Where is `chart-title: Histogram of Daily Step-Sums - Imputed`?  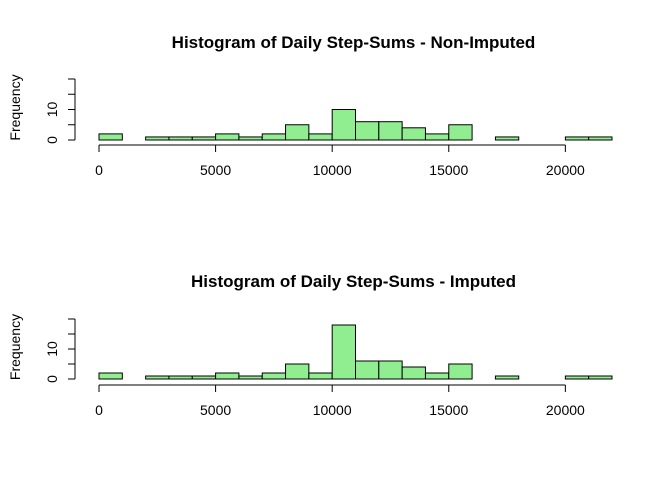
chart-title: Histogram of Daily Step-Sums - Imputed is located at coordinates (353, 281).